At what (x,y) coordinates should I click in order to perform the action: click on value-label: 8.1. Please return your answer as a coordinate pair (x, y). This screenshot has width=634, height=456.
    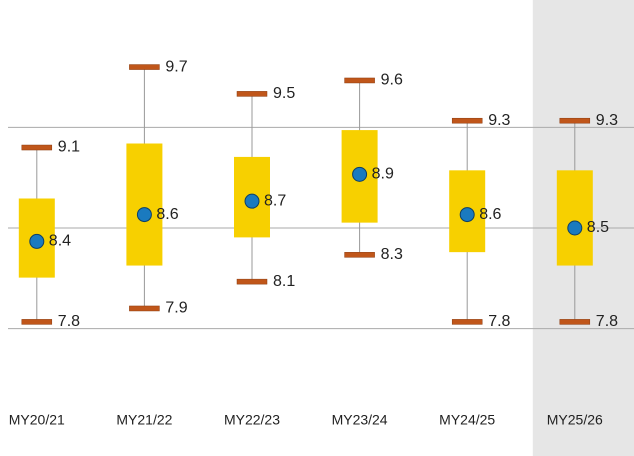
    Looking at the image, I should click on (284, 281).